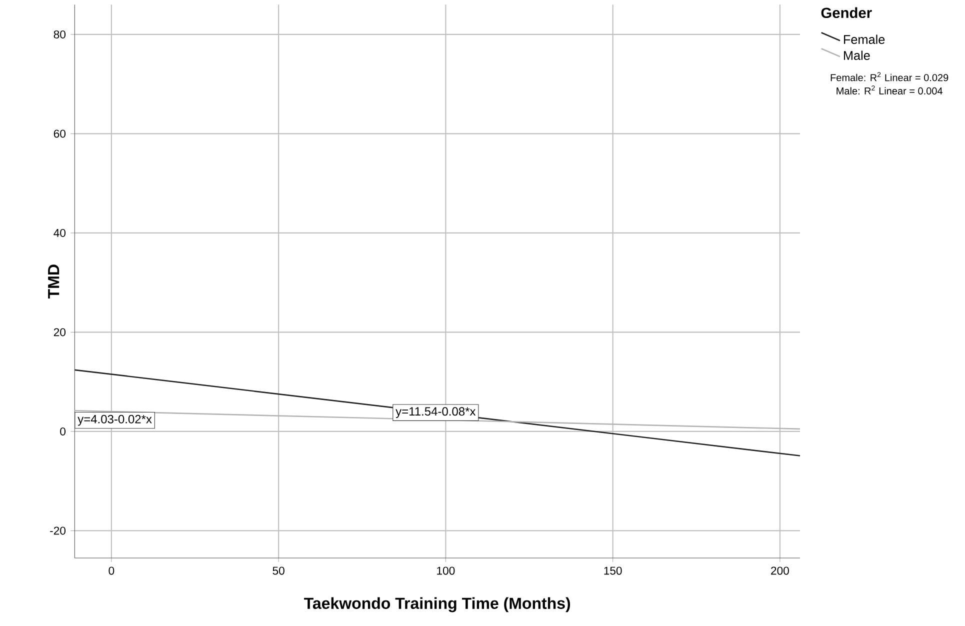  What do you see at coordinates (54, 281) in the screenshot?
I see `y-axis-title: TMD` at bounding box center [54, 281].